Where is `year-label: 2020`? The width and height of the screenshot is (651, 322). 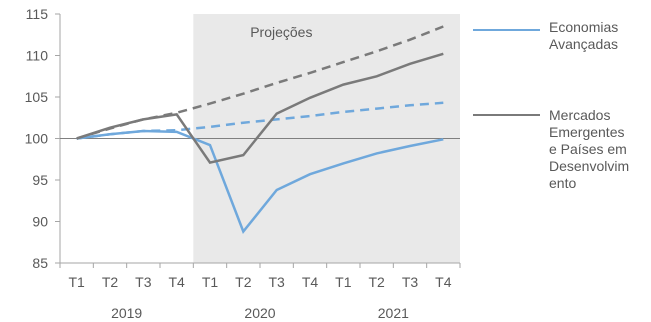
year-label: 2020 is located at coordinates (259, 313).